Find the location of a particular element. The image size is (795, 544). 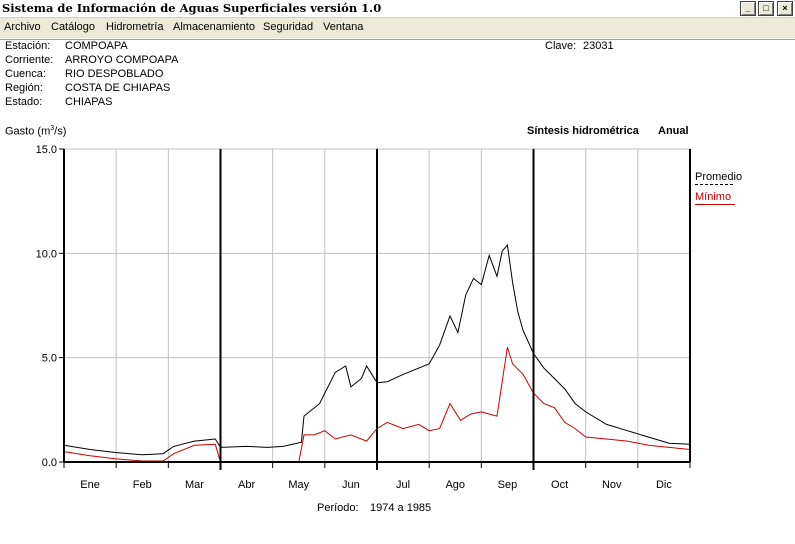

period-value: 1974 a 1985 is located at coordinates (401, 508).